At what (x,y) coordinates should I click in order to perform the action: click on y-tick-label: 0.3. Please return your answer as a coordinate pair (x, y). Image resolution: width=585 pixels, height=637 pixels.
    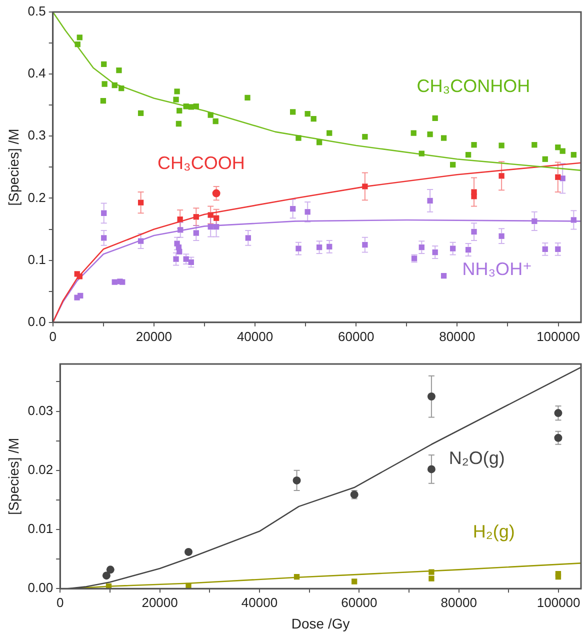
    Looking at the image, I should click on (37, 135).